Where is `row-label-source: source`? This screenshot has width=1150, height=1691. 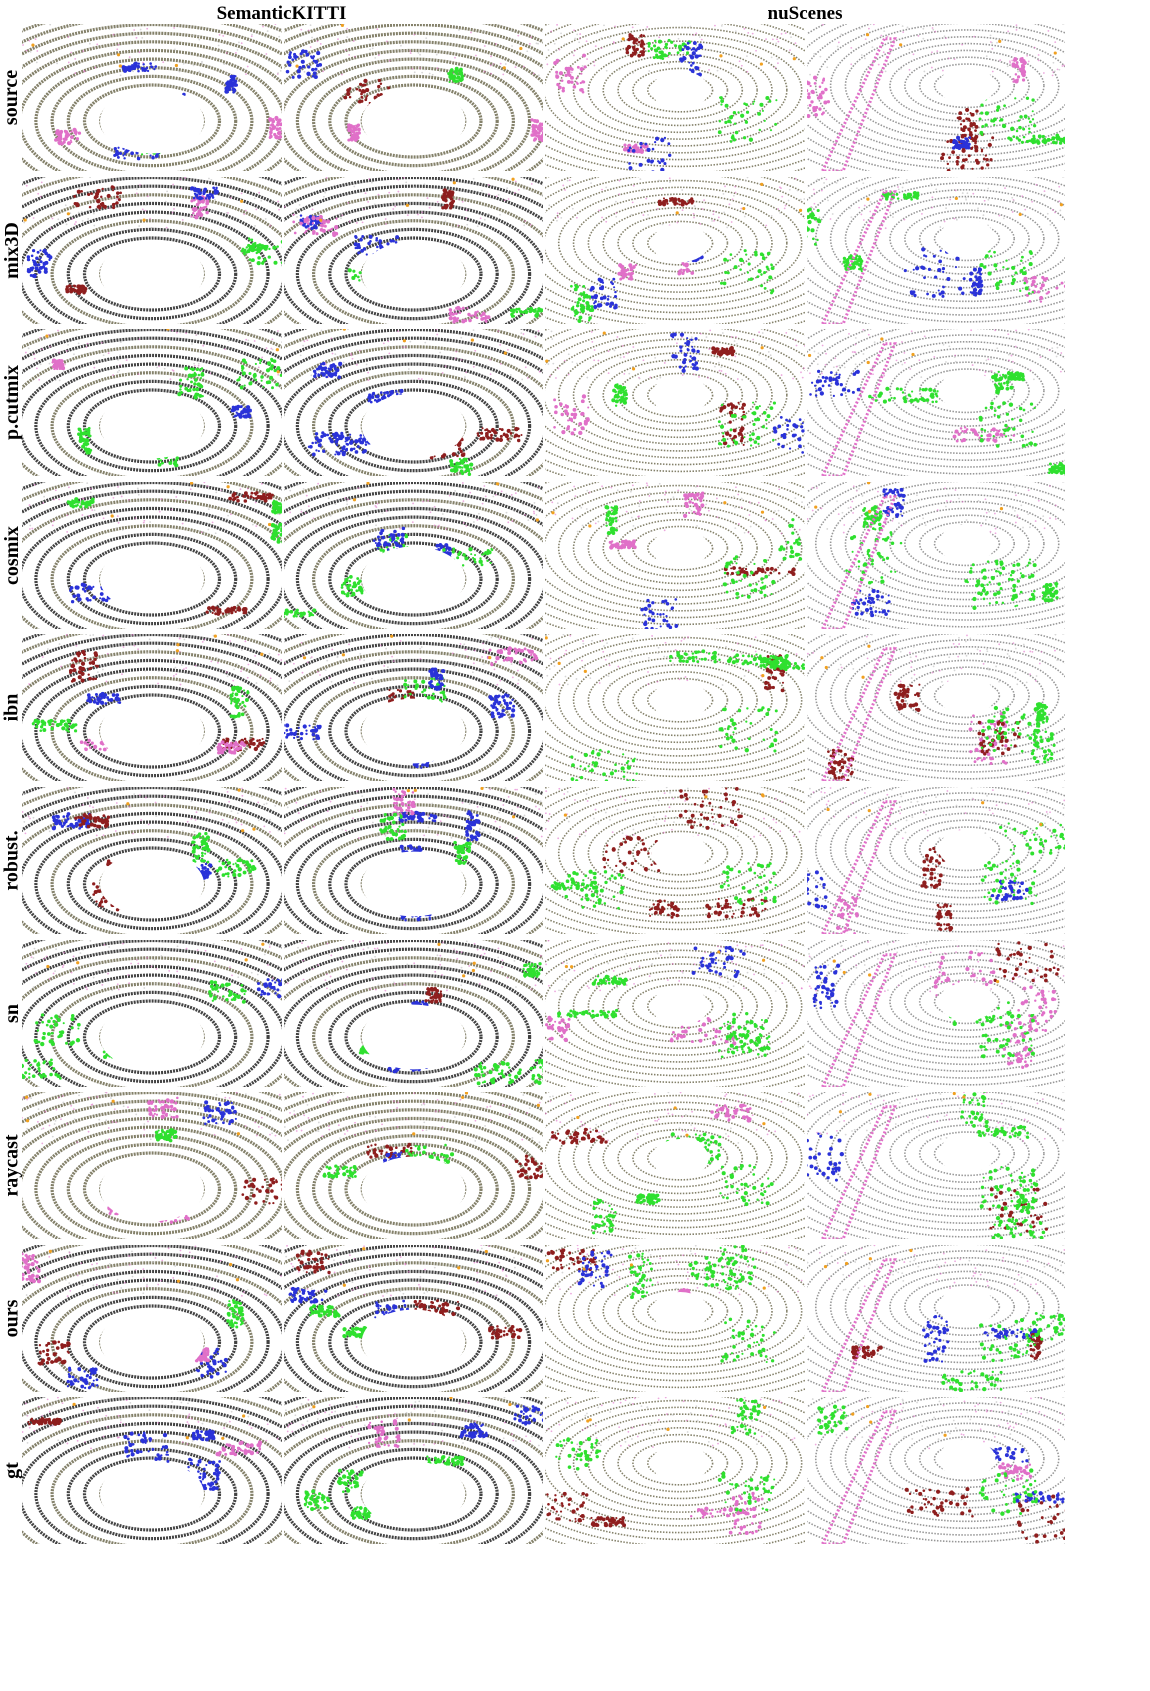
row-label-source: source is located at coordinates (12, 97).